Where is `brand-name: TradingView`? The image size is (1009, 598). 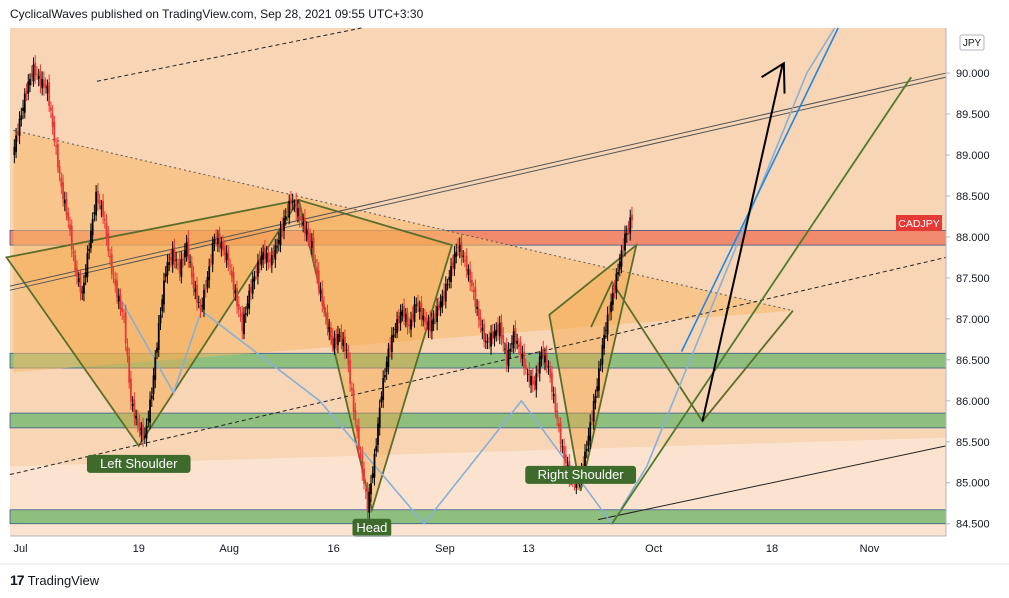
brand-name: TradingView is located at coordinates (63, 580).